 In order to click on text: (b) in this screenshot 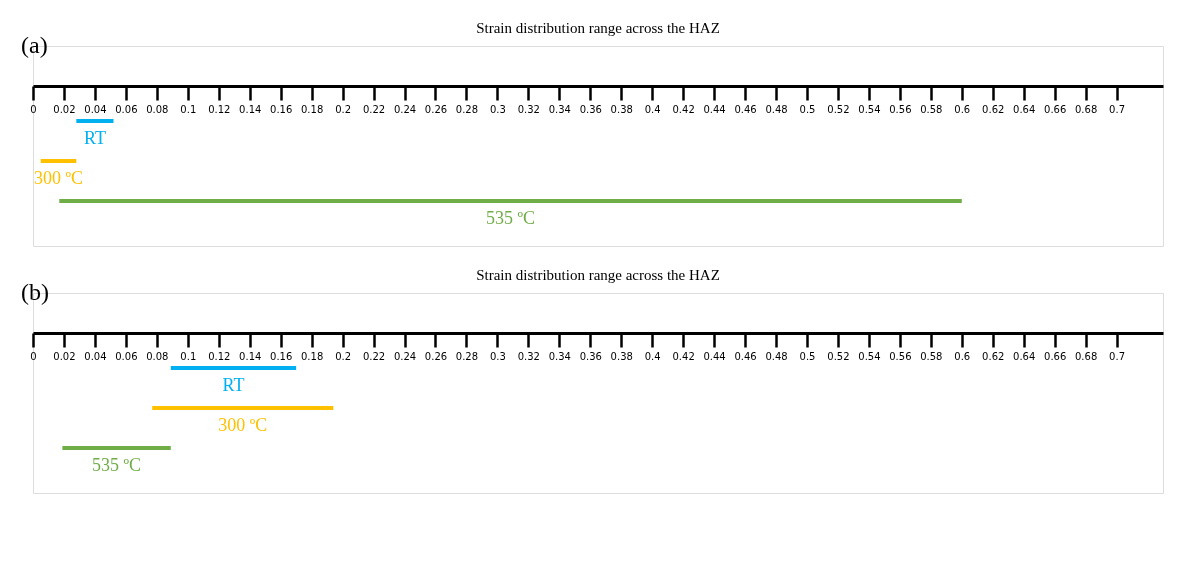, I will do `click(35, 292)`.